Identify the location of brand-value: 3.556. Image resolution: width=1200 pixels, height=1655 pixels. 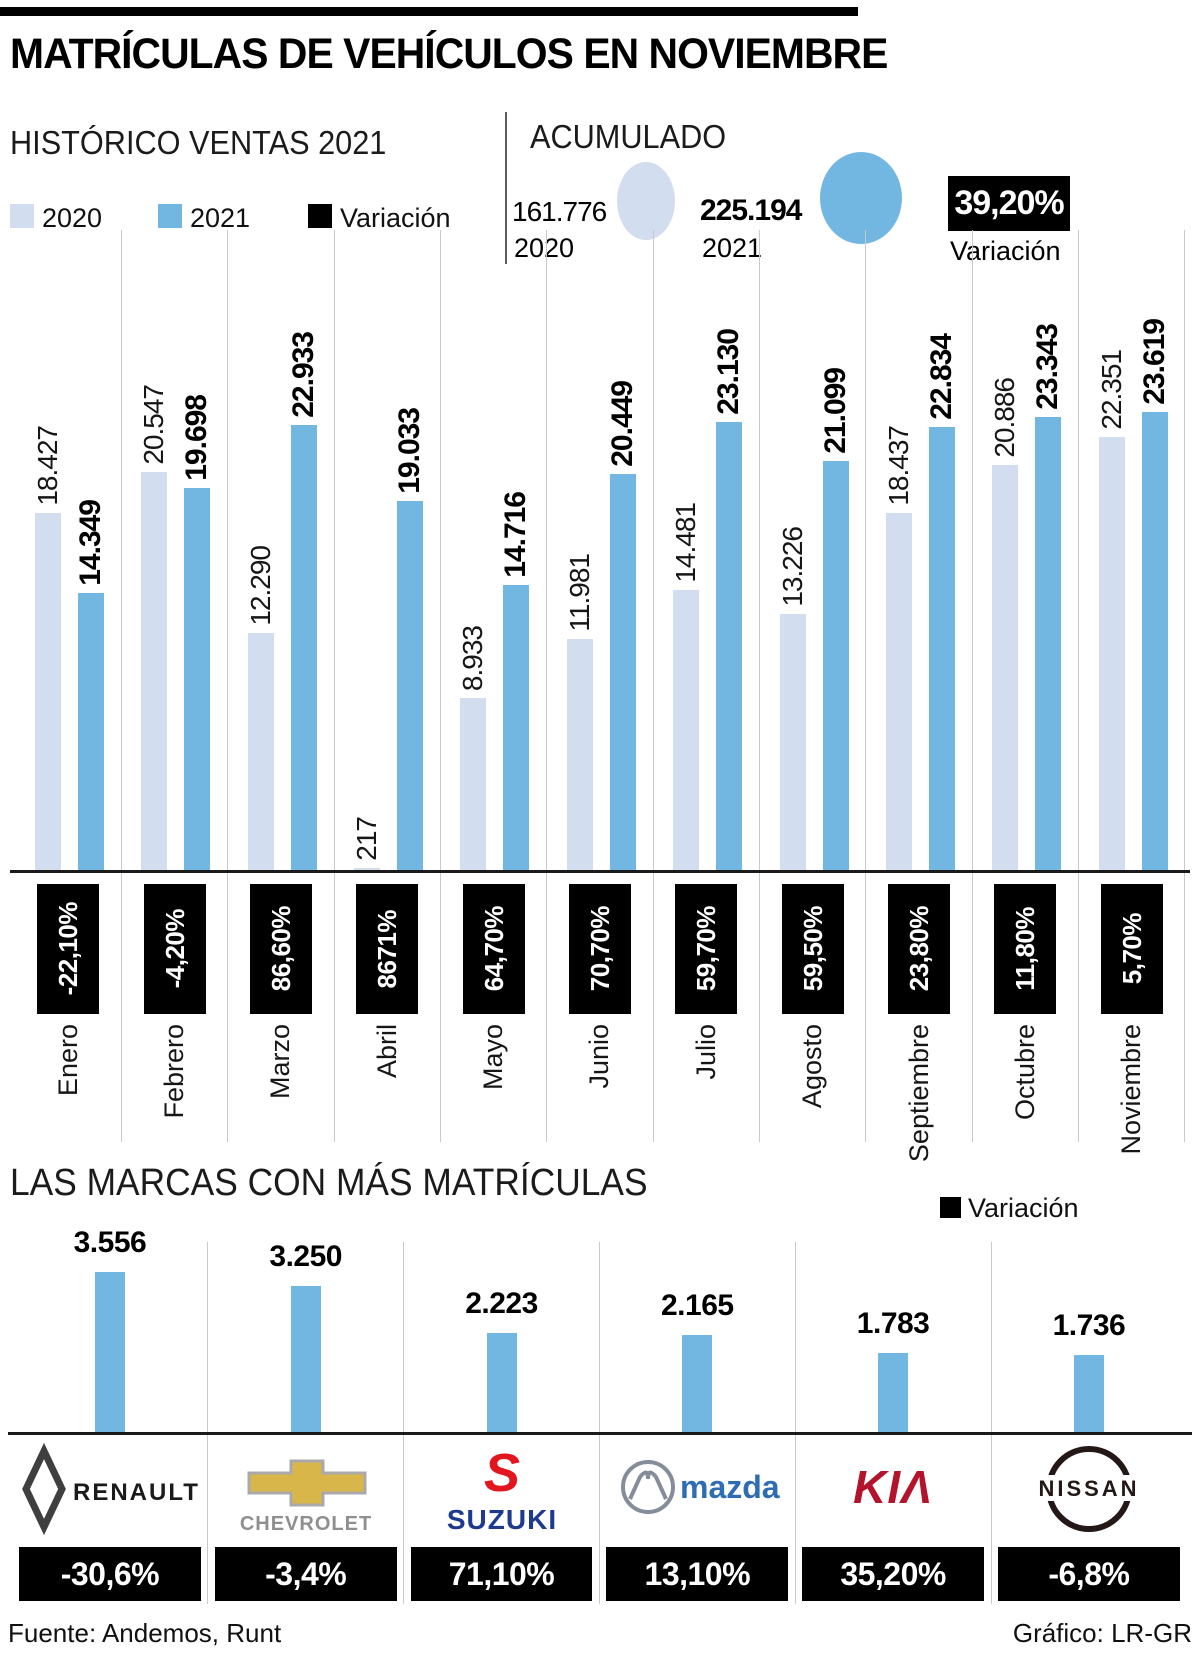
(110, 1242).